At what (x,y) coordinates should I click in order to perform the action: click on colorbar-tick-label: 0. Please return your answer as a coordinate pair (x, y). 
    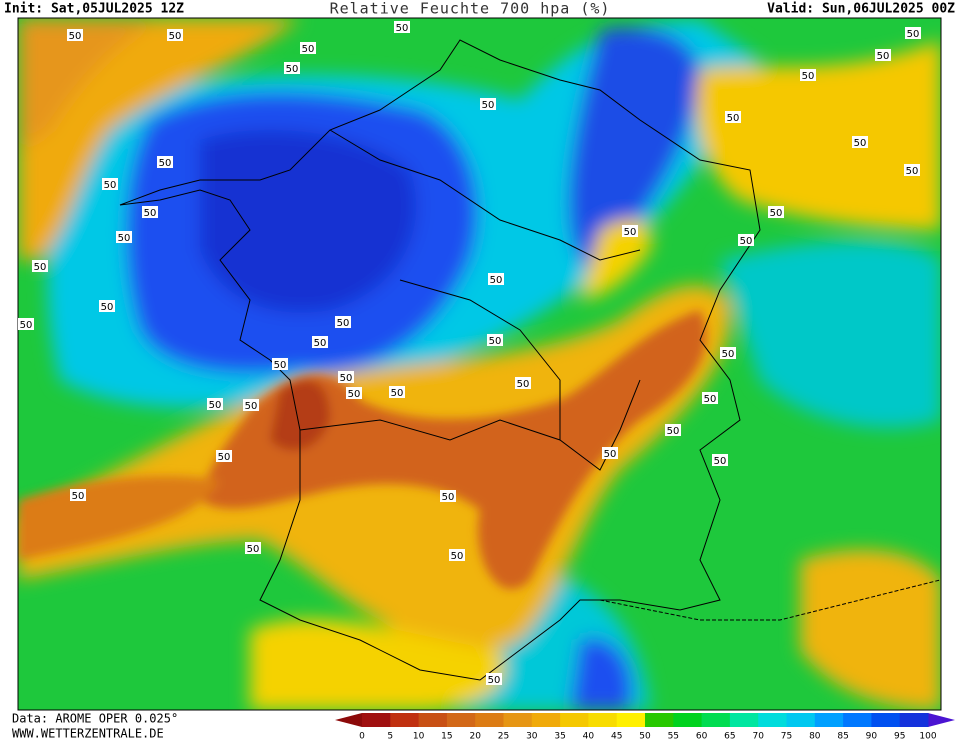
    Looking at the image, I should click on (362, 736).